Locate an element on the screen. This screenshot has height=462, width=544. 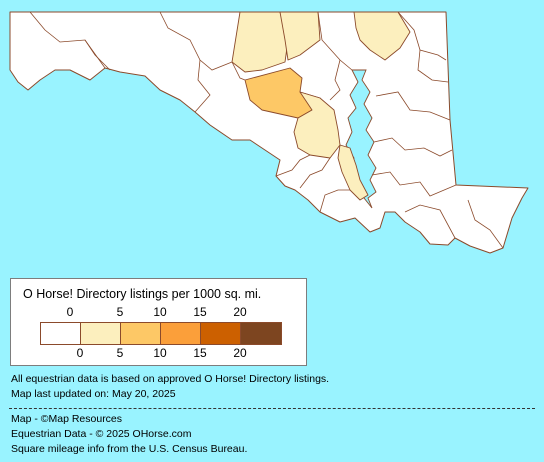
legend-top-tick-20: 20 is located at coordinates (240, 312).